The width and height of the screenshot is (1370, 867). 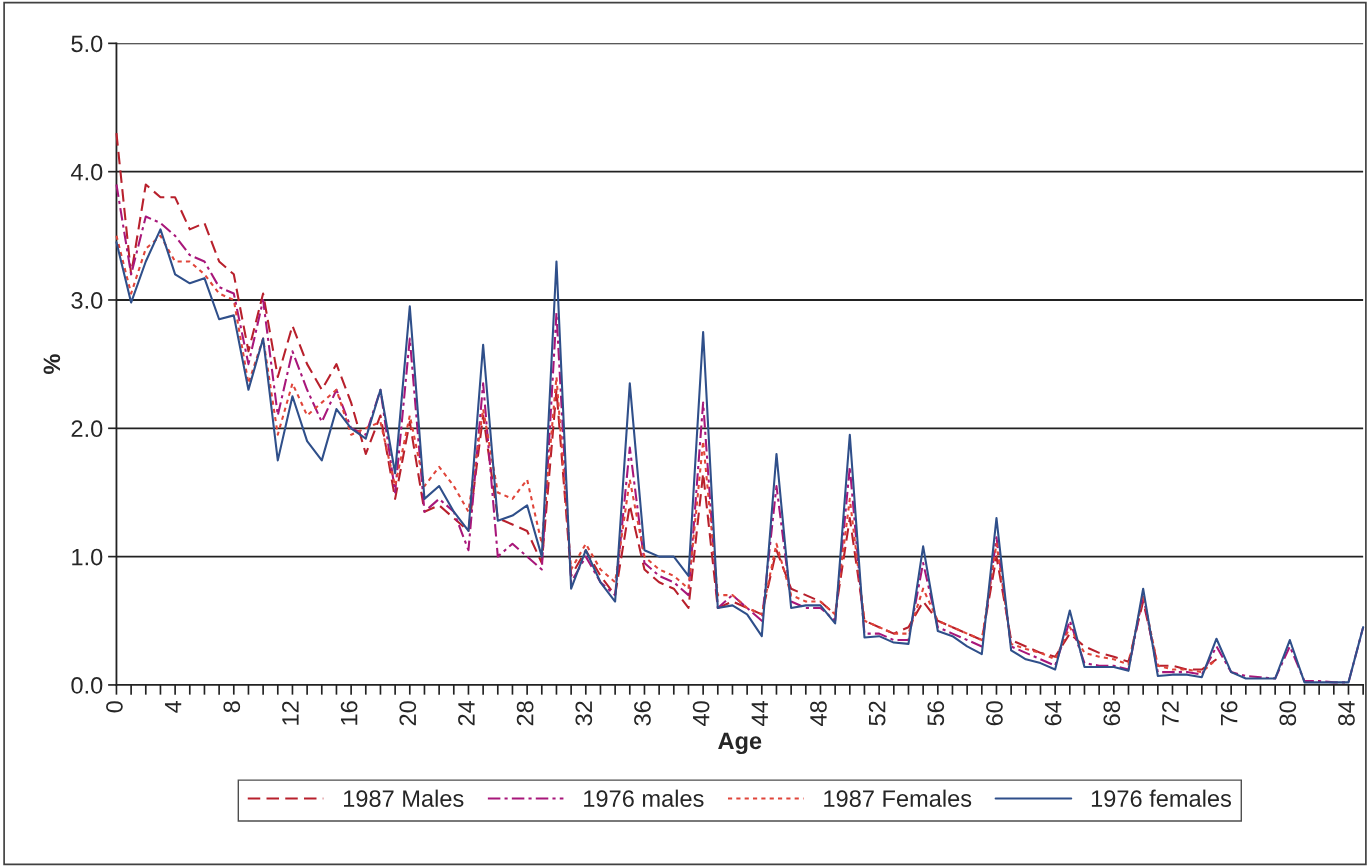 What do you see at coordinates (1288, 713) in the screenshot?
I see `x-tick-label: 80` at bounding box center [1288, 713].